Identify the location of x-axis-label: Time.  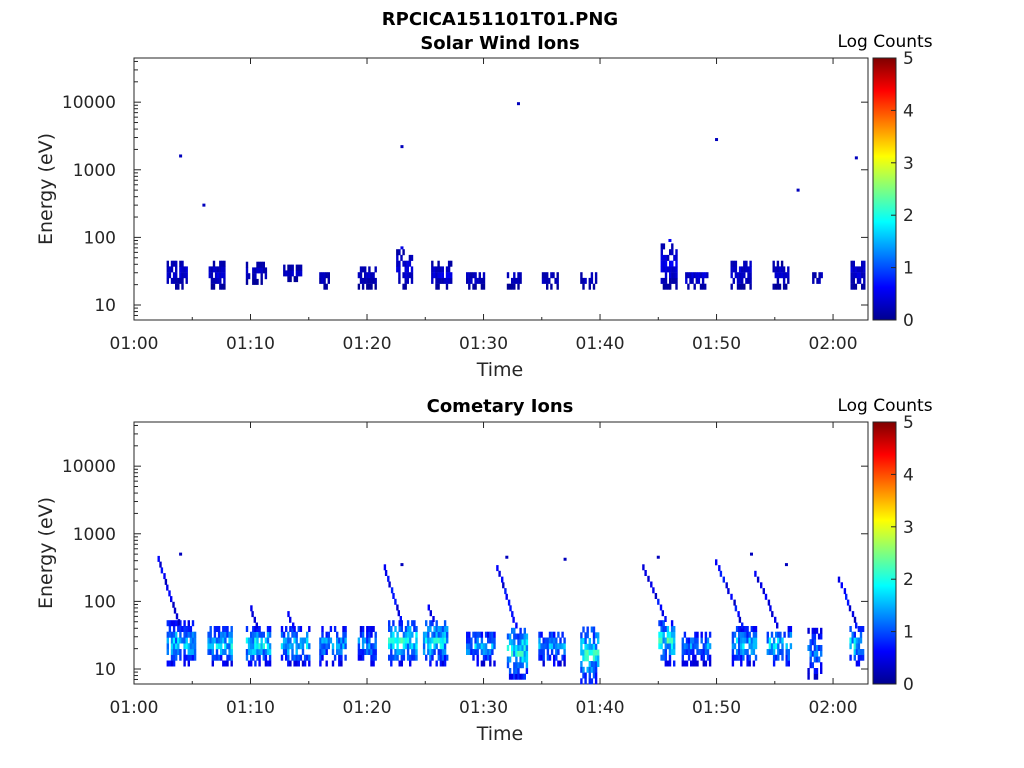
(500, 734).